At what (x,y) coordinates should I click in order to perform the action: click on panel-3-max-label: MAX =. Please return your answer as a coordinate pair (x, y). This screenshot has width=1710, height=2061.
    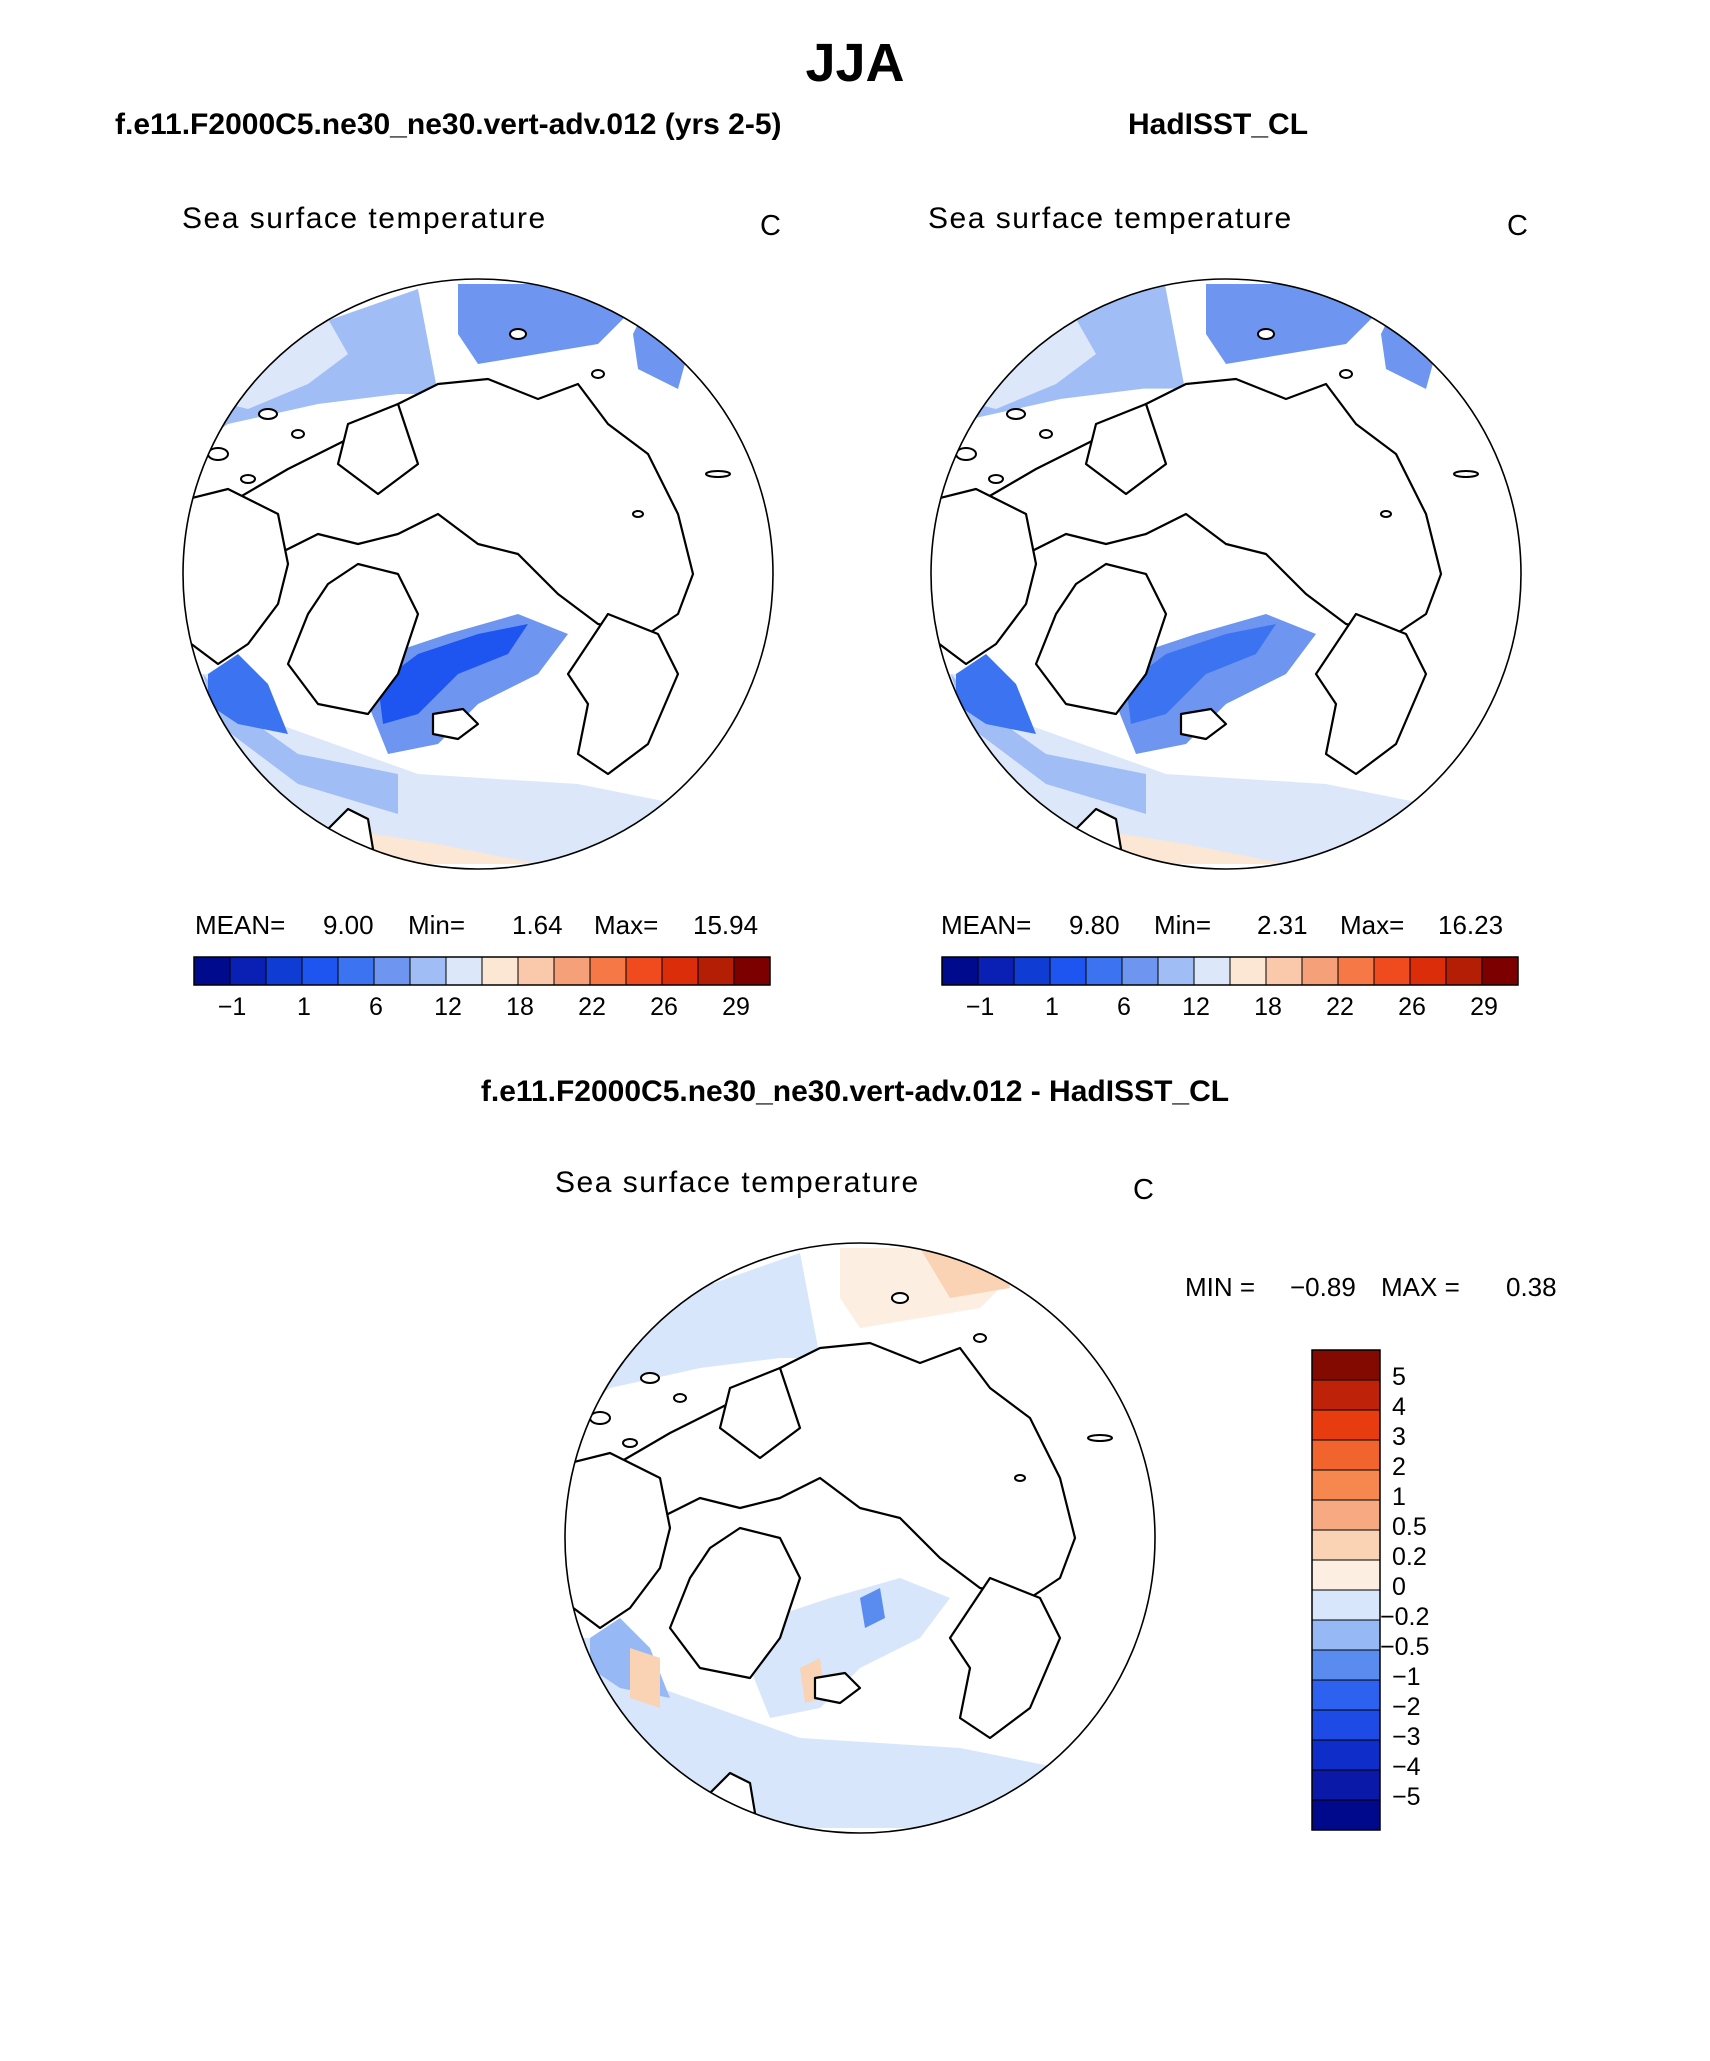
    Looking at the image, I should click on (1420, 1287).